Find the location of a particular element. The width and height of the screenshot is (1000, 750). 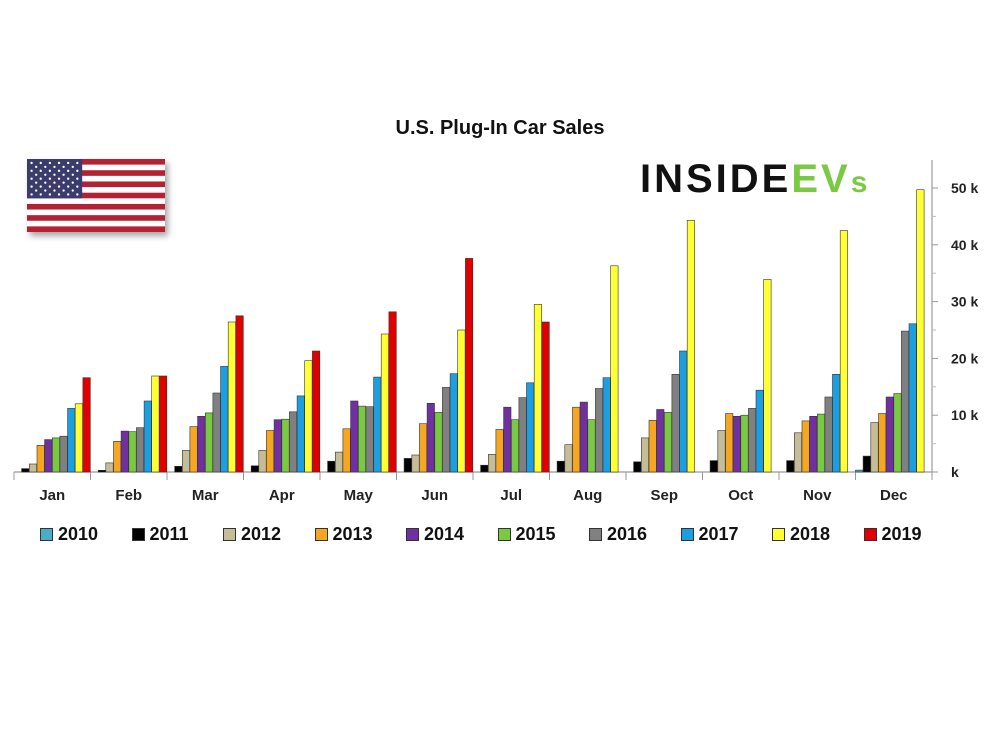

x-tick-label: Feb is located at coordinates (128, 495).